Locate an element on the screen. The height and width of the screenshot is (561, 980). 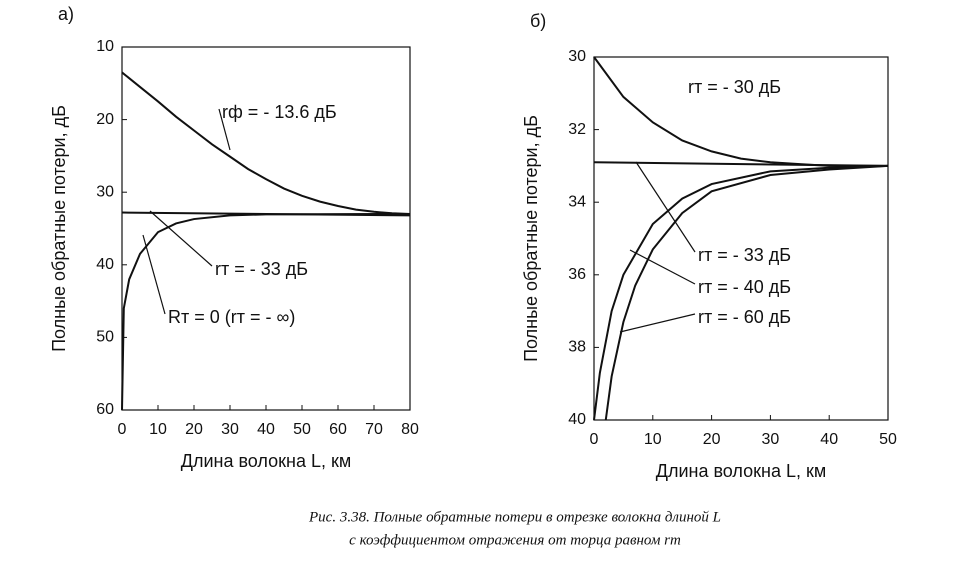
panel-label: б) is located at coordinates (538, 21).